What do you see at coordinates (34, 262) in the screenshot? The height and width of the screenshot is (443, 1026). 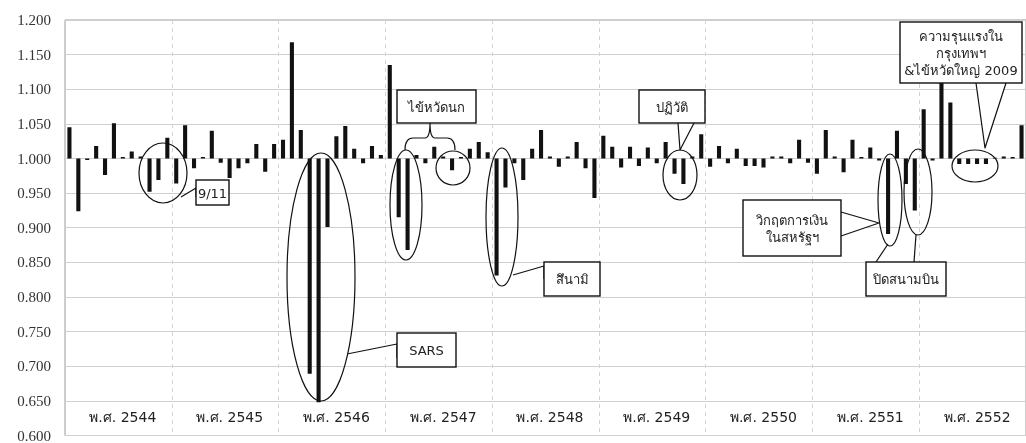 I see `y-tick-label: 0.850` at bounding box center [34, 262].